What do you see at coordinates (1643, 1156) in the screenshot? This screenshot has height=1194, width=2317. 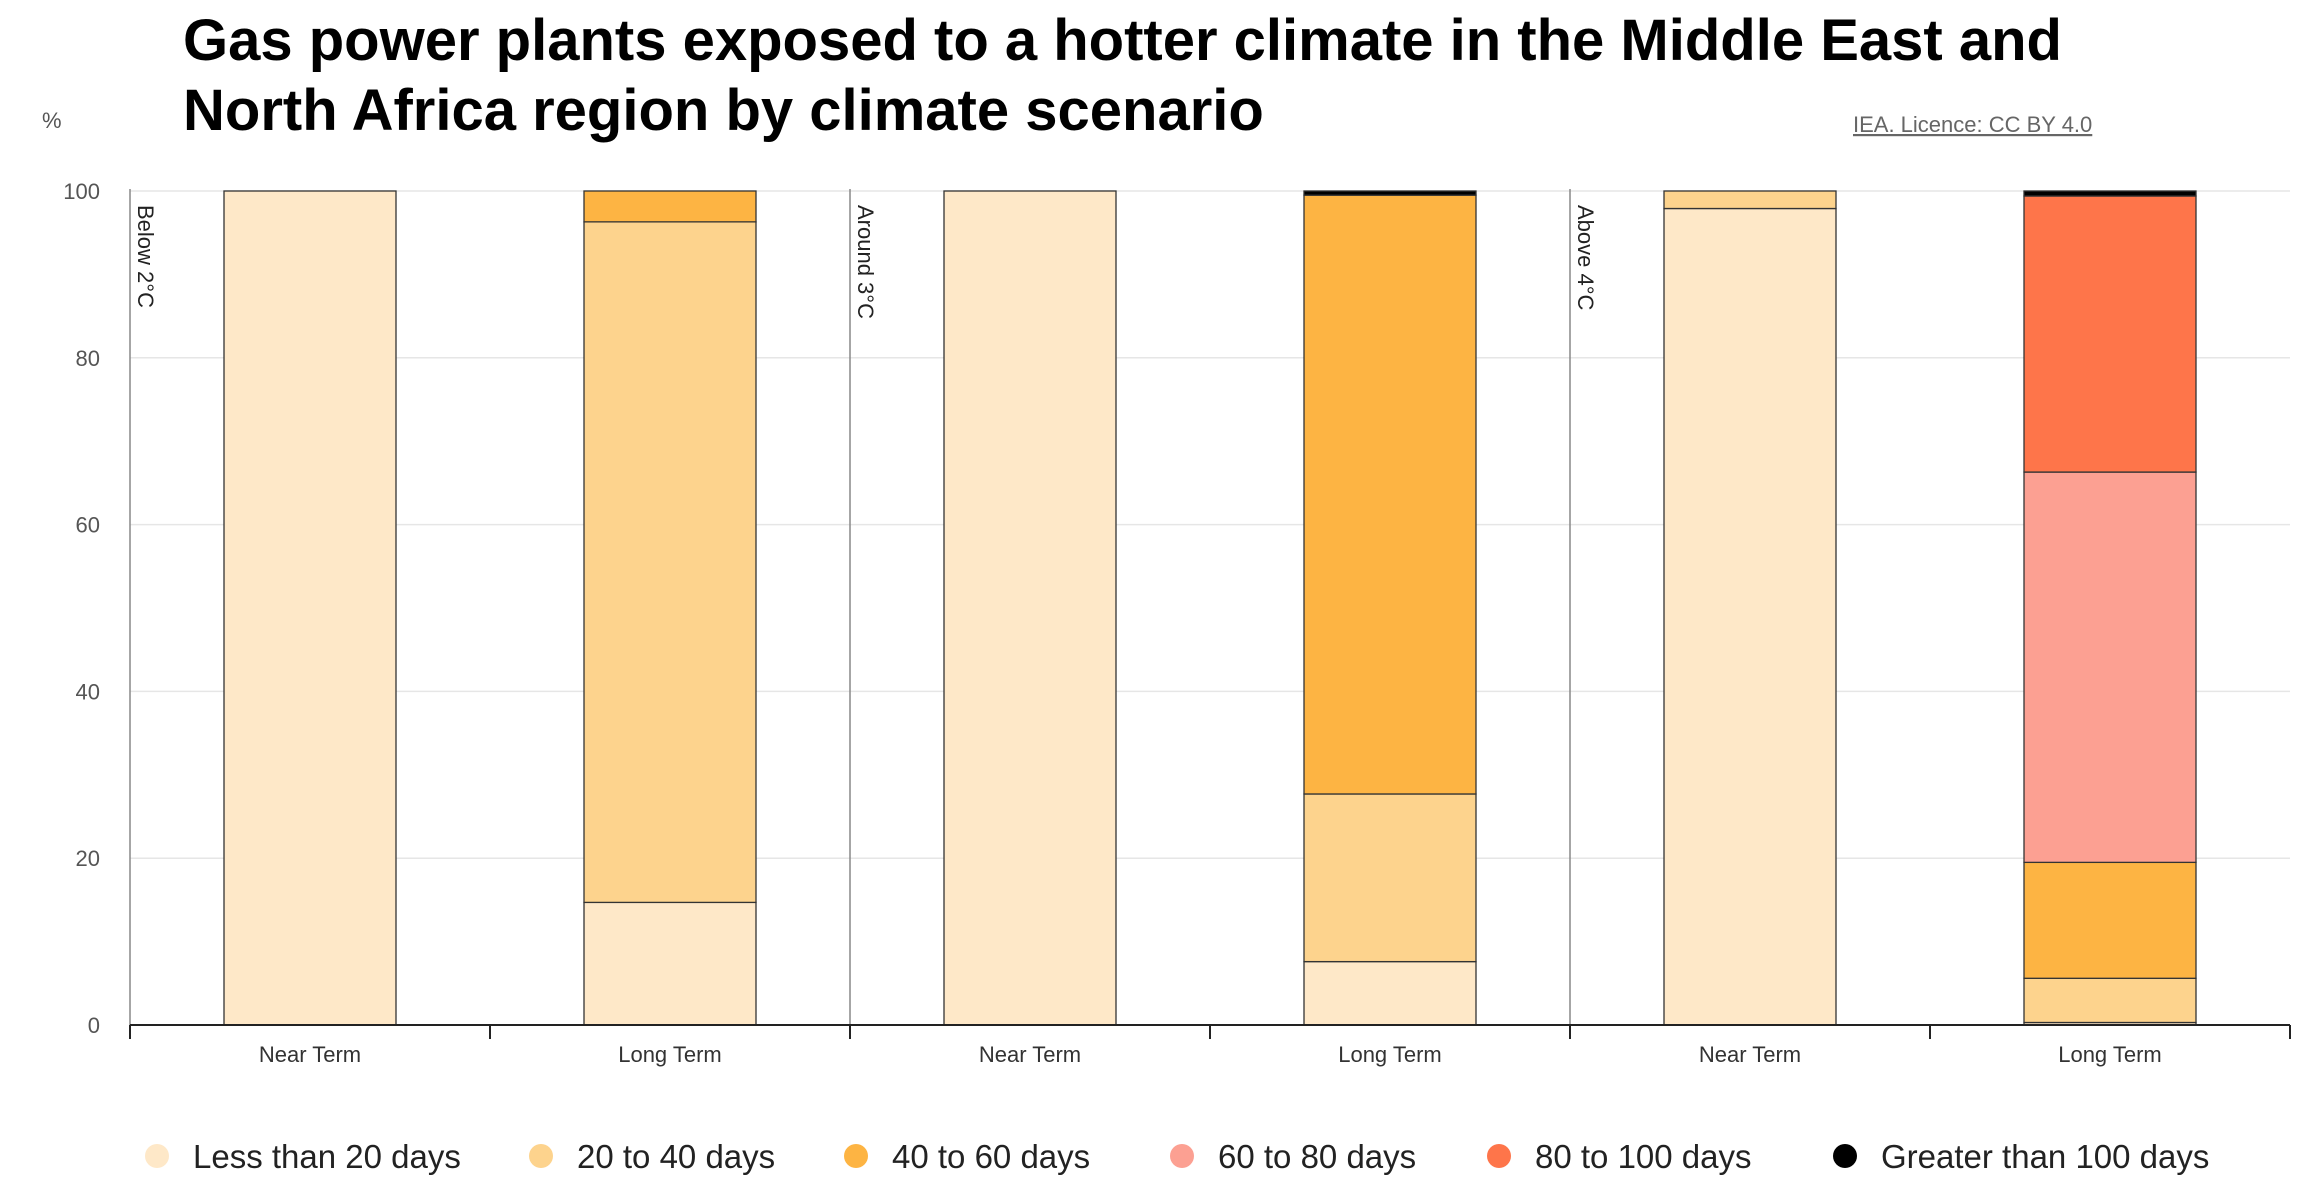 I see `legend-label: 80 to 100 days` at bounding box center [1643, 1156].